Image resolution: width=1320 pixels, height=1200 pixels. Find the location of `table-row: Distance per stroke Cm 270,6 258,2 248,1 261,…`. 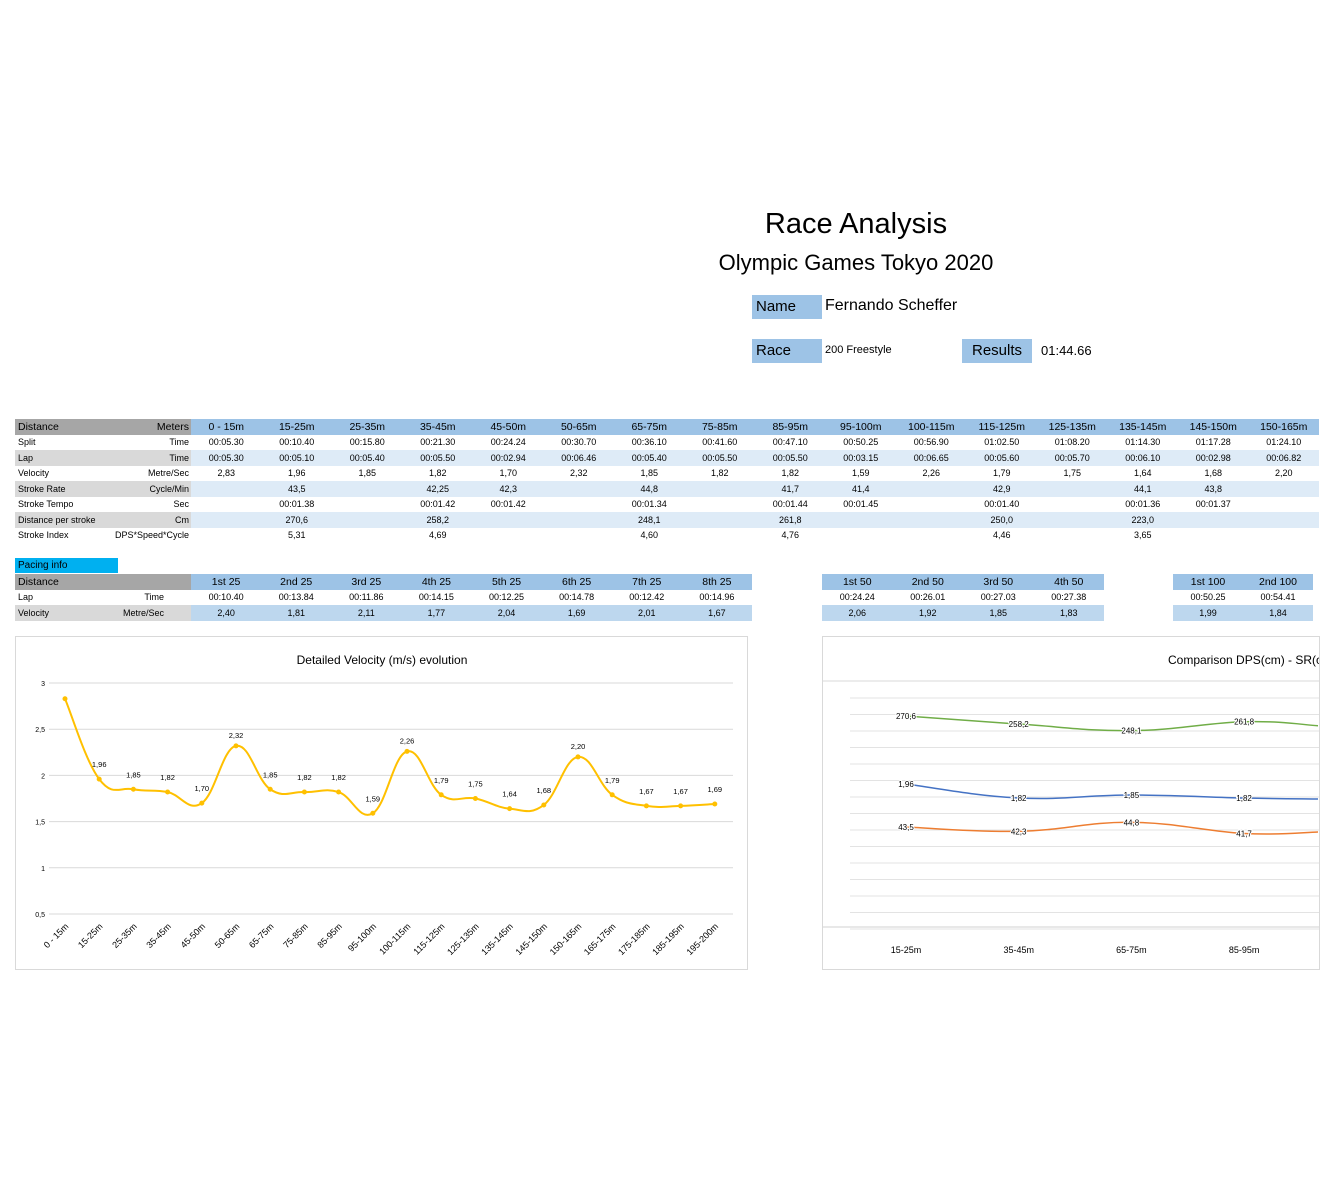

table-row: Distance per stroke Cm 270,6 258,2 248,1 261,… is located at coordinates (667, 520).